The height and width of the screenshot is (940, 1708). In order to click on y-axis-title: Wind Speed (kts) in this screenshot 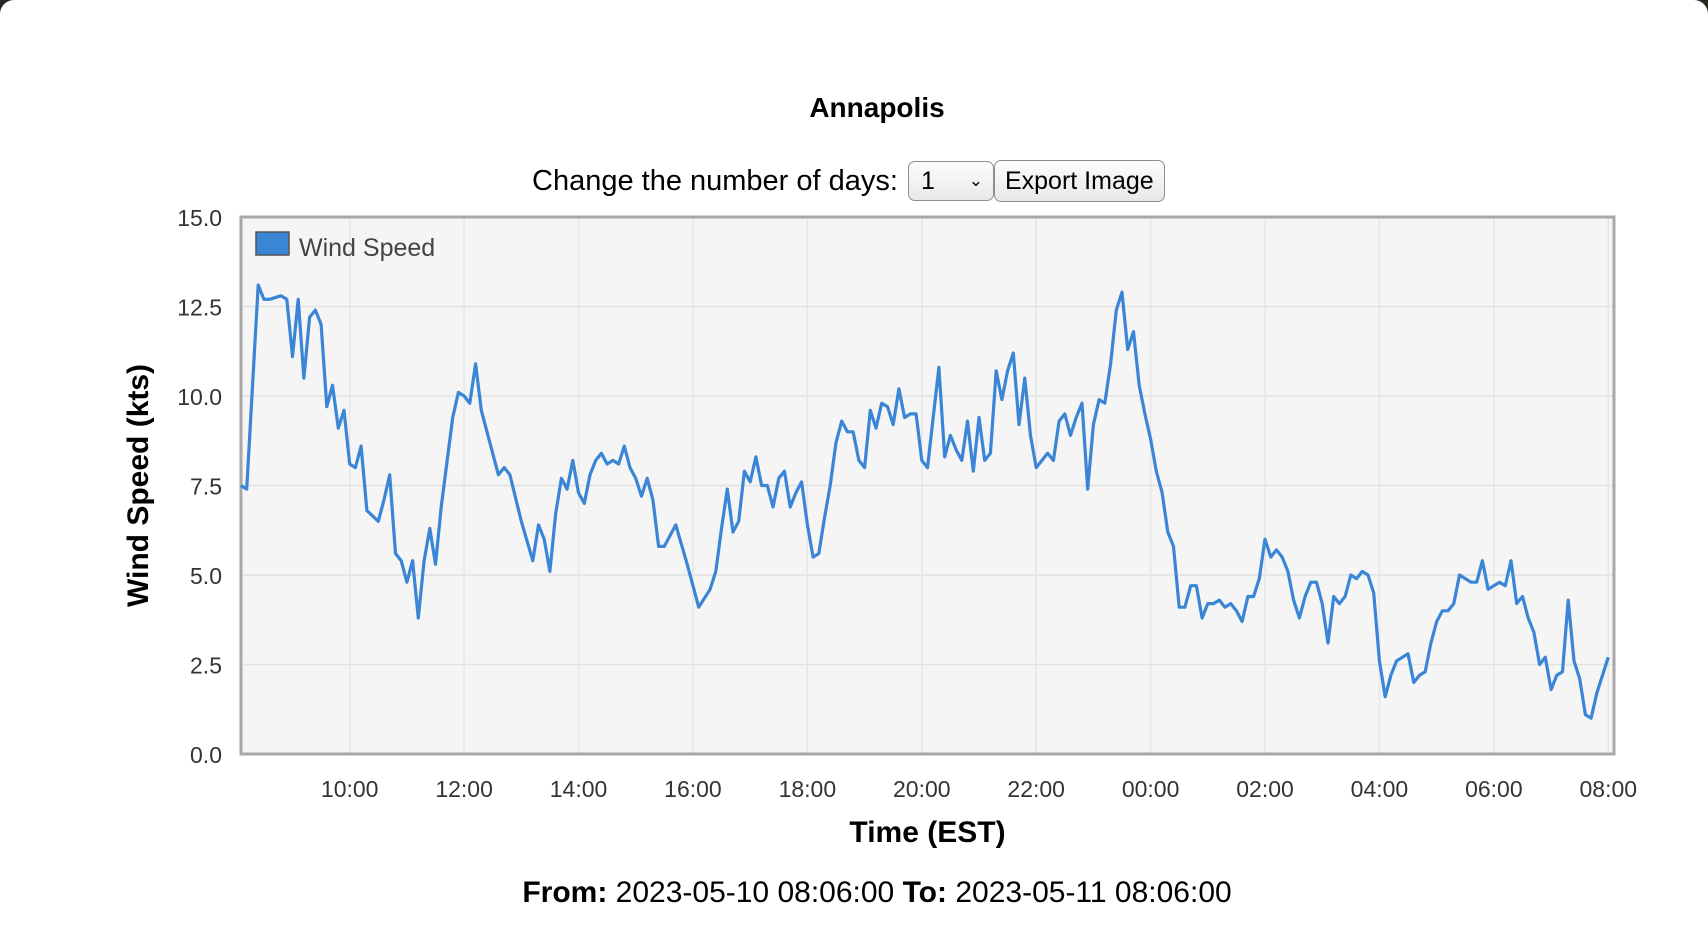, I will do `click(138, 485)`.